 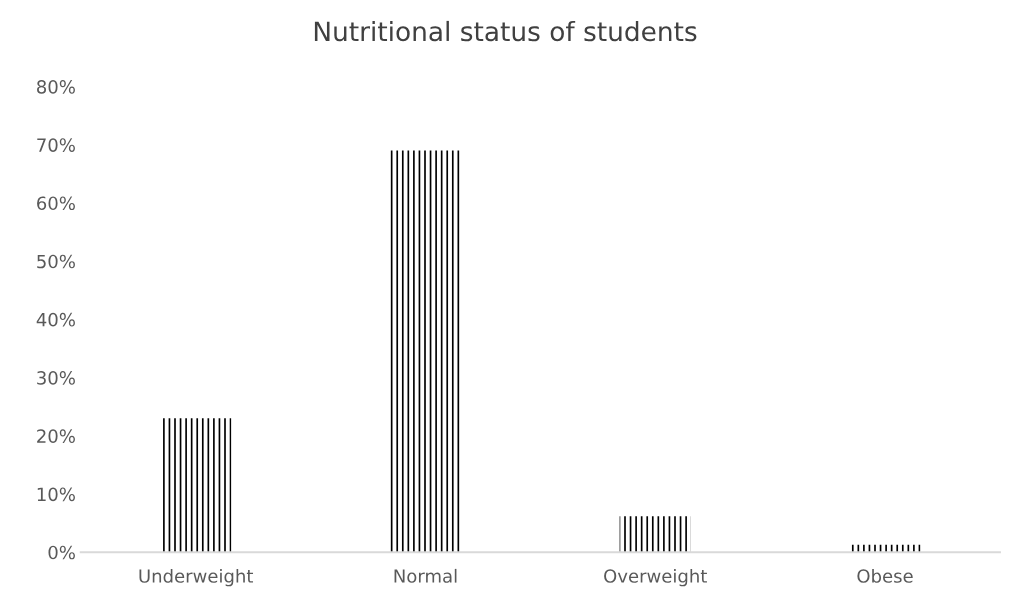 What do you see at coordinates (56, 494) in the screenshot?
I see `y-tick-label: 10%` at bounding box center [56, 494].